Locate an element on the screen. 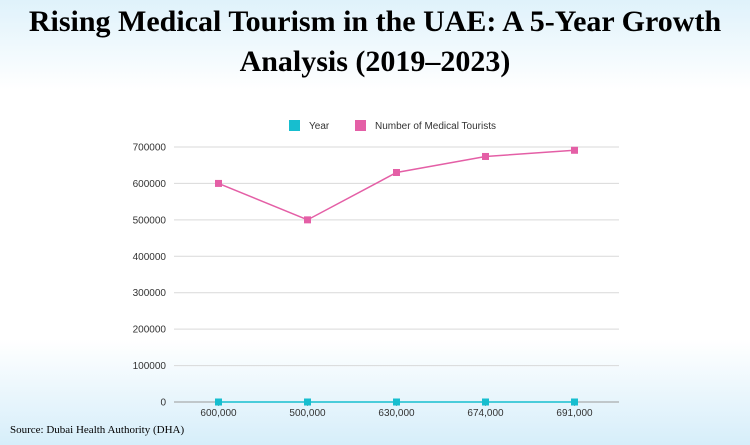  y-tick-label: 400000 is located at coordinates (150, 257).